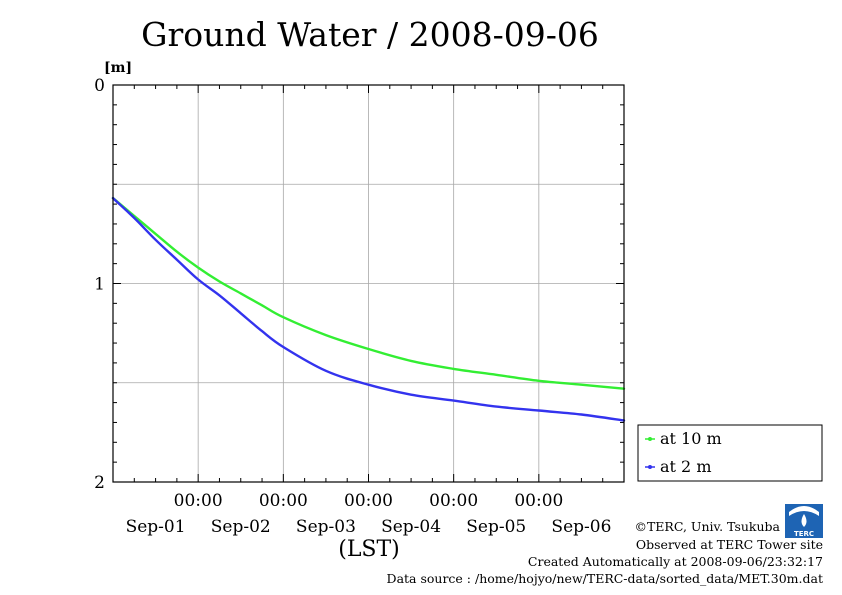 This screenshot has width=842, height=595. I want to click on y-tick-label-2: 2, so click(99, 483).